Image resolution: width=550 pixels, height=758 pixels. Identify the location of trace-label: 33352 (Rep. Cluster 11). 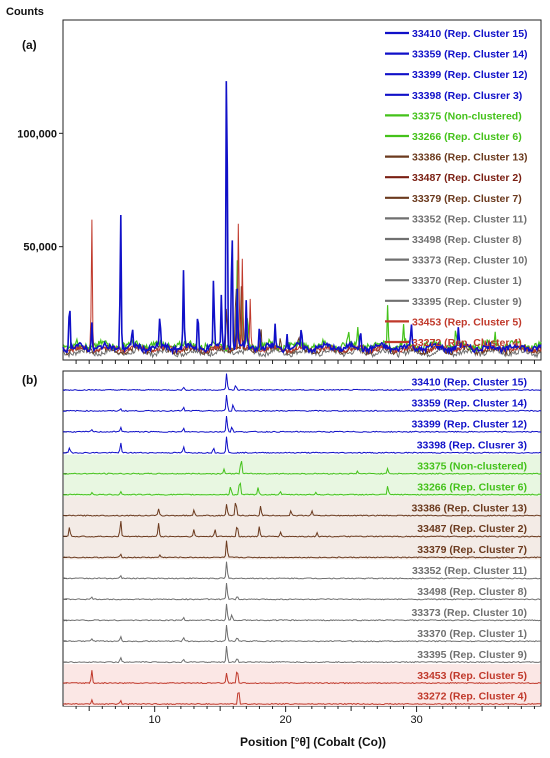
(469, 571).